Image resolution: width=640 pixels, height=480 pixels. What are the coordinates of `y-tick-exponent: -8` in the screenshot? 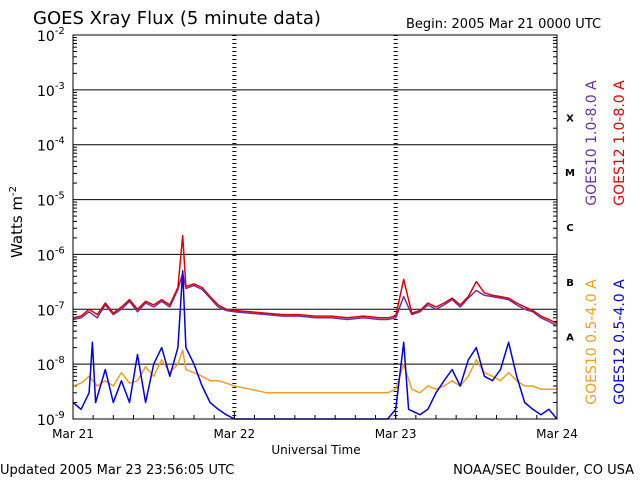 It's located at (60, 360).